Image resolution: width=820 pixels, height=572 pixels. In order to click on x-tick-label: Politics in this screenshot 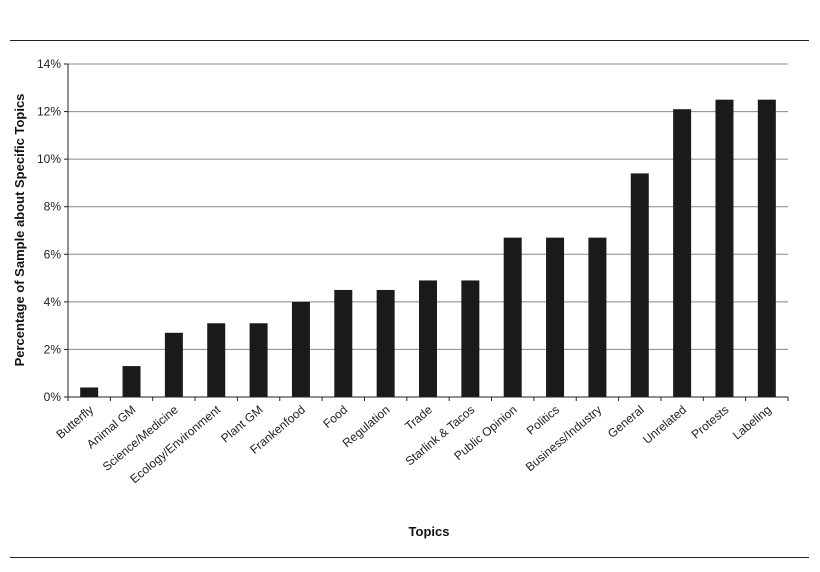, I will do `click(543, 420)`.